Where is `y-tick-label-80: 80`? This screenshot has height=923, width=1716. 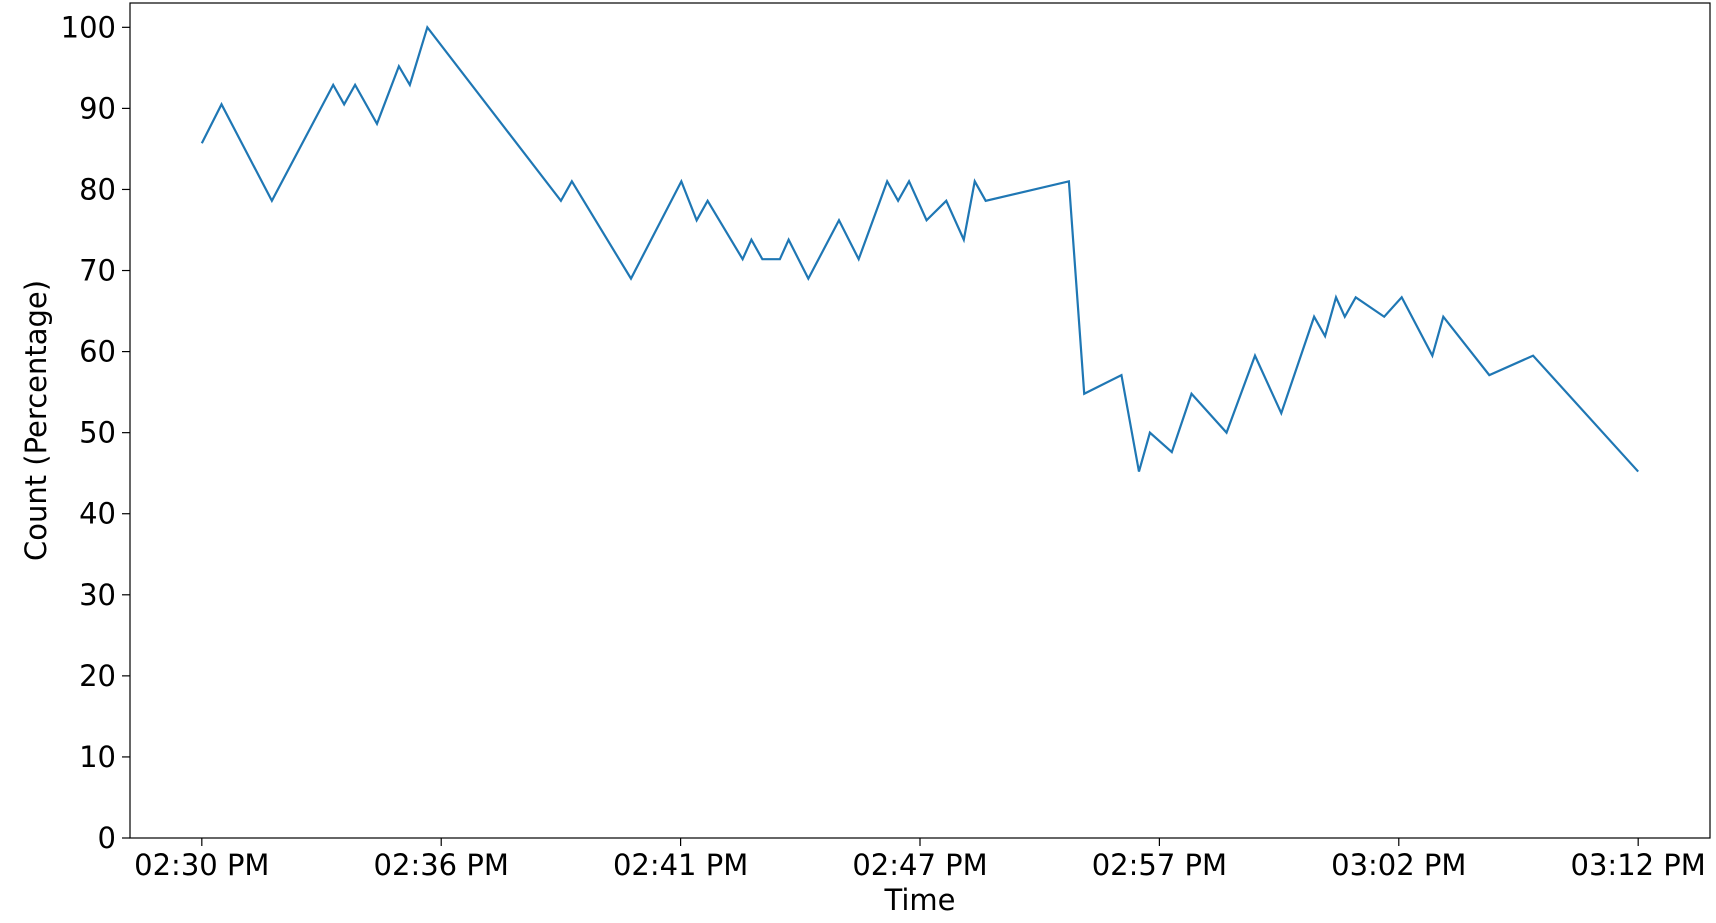
y-tick-label-80: 80 is located at coordinates (97, 189).